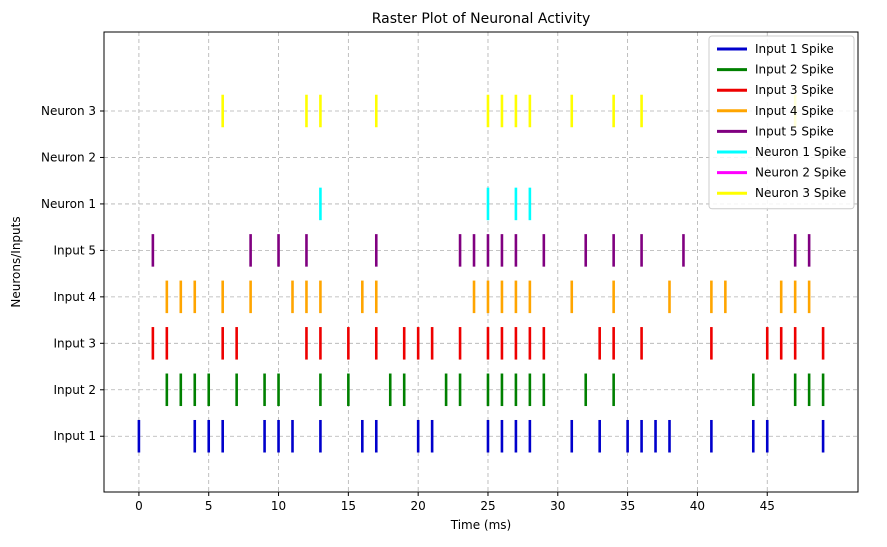  What do you see at coordinates (74, 436) in the screenshot?
I see `y-tick-label: Input 1` at bounding box center [74, 436].